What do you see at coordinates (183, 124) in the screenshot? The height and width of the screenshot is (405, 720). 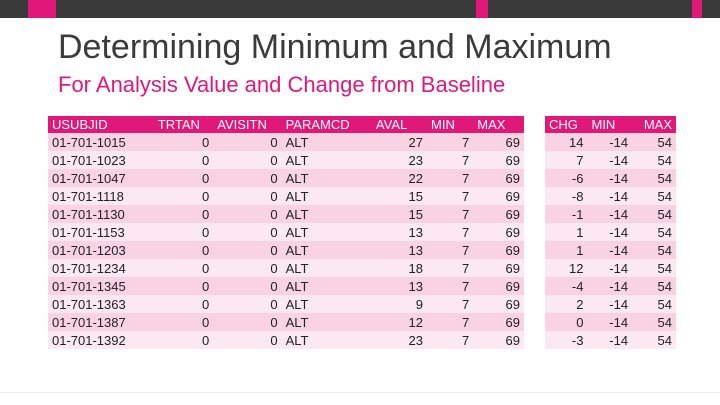 I see `column-header: TRTAN` at bounding box center [183, 124].